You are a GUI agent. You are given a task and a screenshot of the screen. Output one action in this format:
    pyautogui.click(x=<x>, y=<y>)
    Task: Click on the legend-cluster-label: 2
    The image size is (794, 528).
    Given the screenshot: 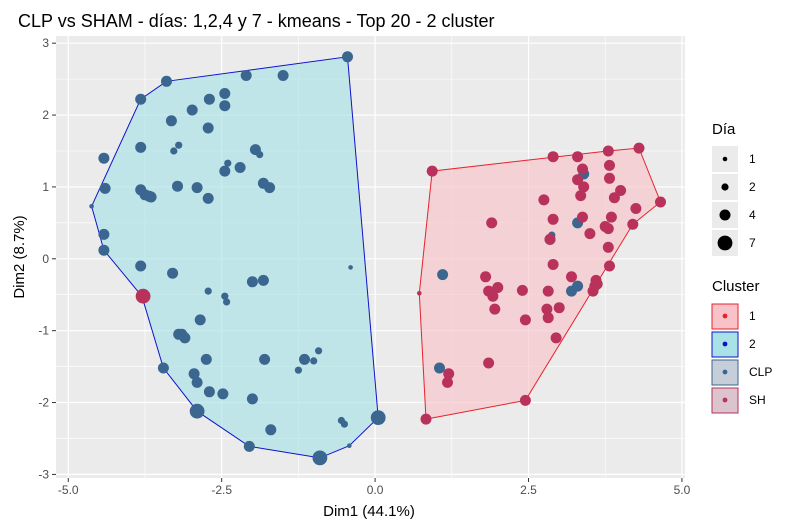 What is the action you would take?
    pyautogui.click(x=752, y=344)
    